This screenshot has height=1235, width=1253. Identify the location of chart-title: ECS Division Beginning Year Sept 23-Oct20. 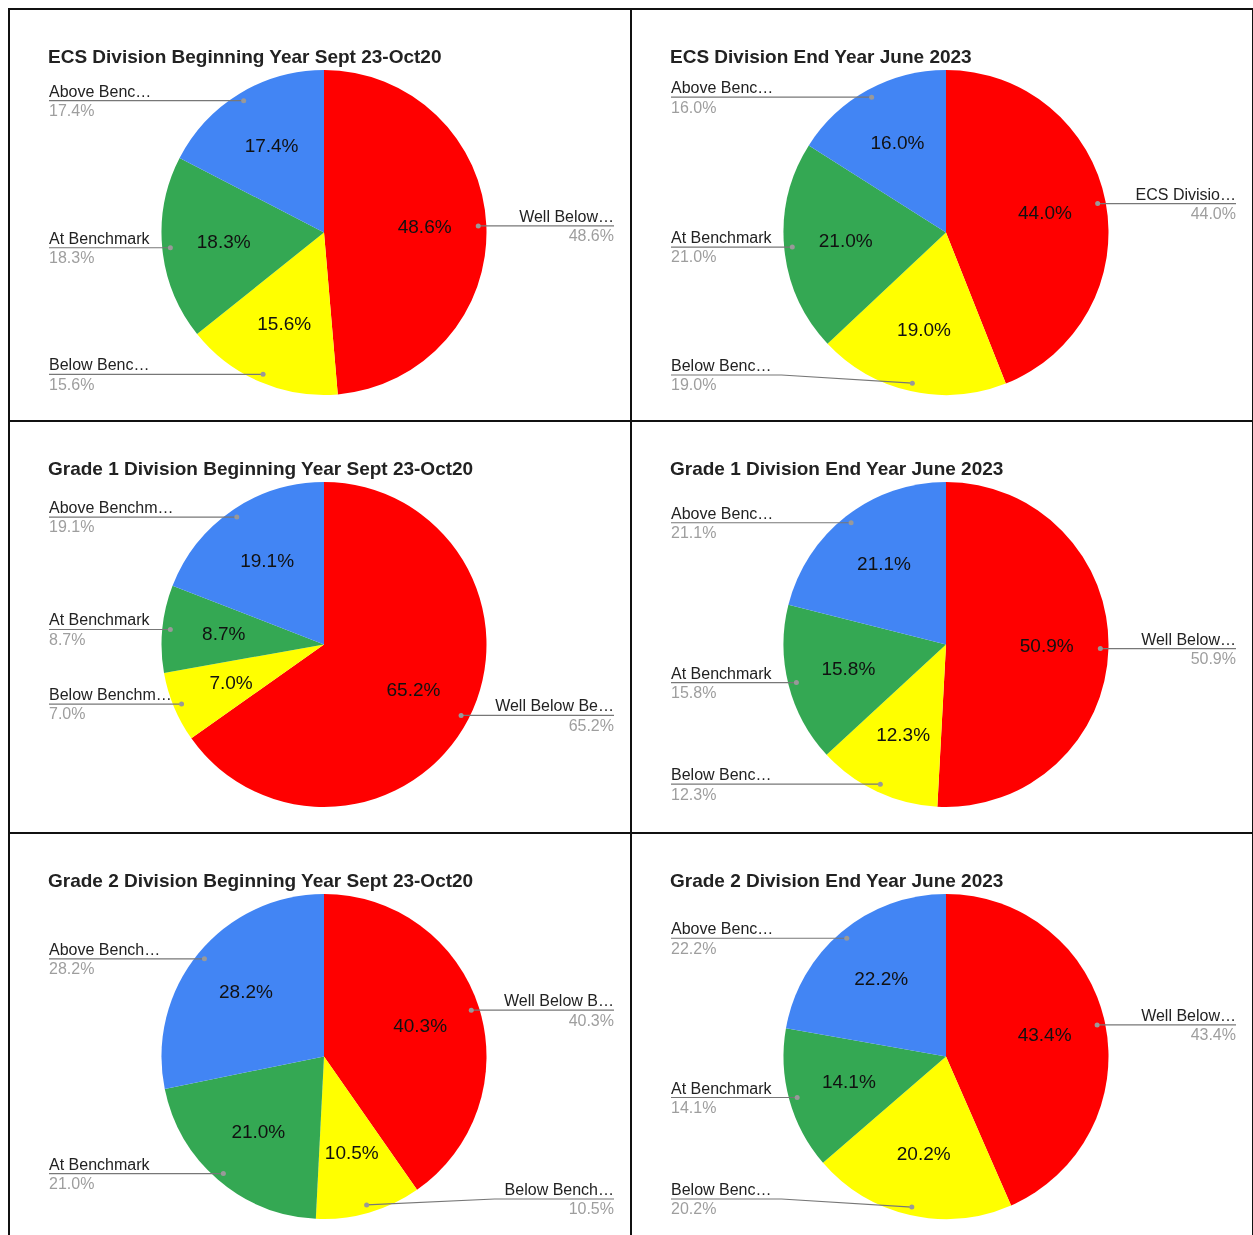
(245, 57).